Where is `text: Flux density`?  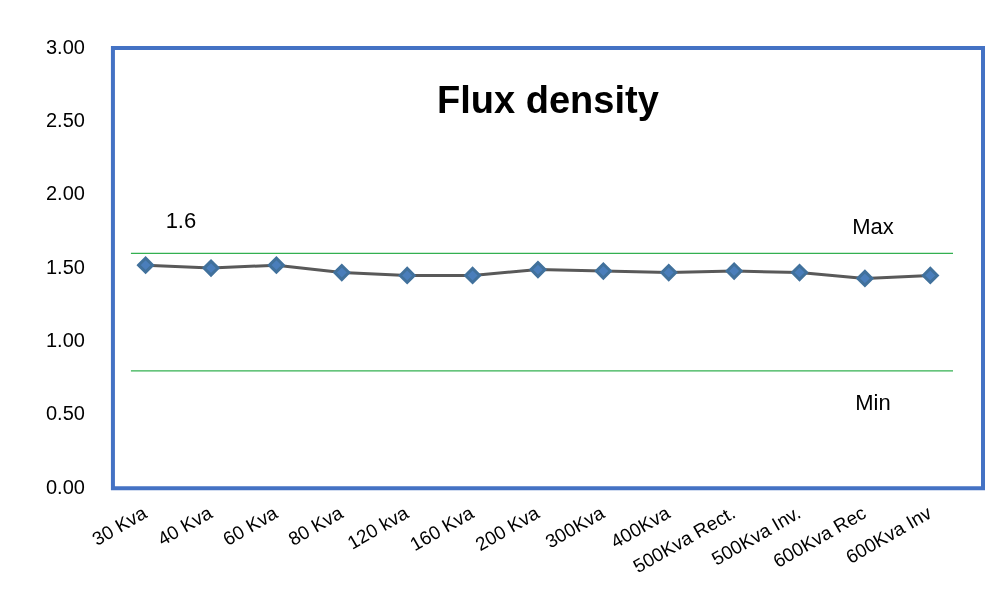
text: Flux density is located at coordinates (548, 100).